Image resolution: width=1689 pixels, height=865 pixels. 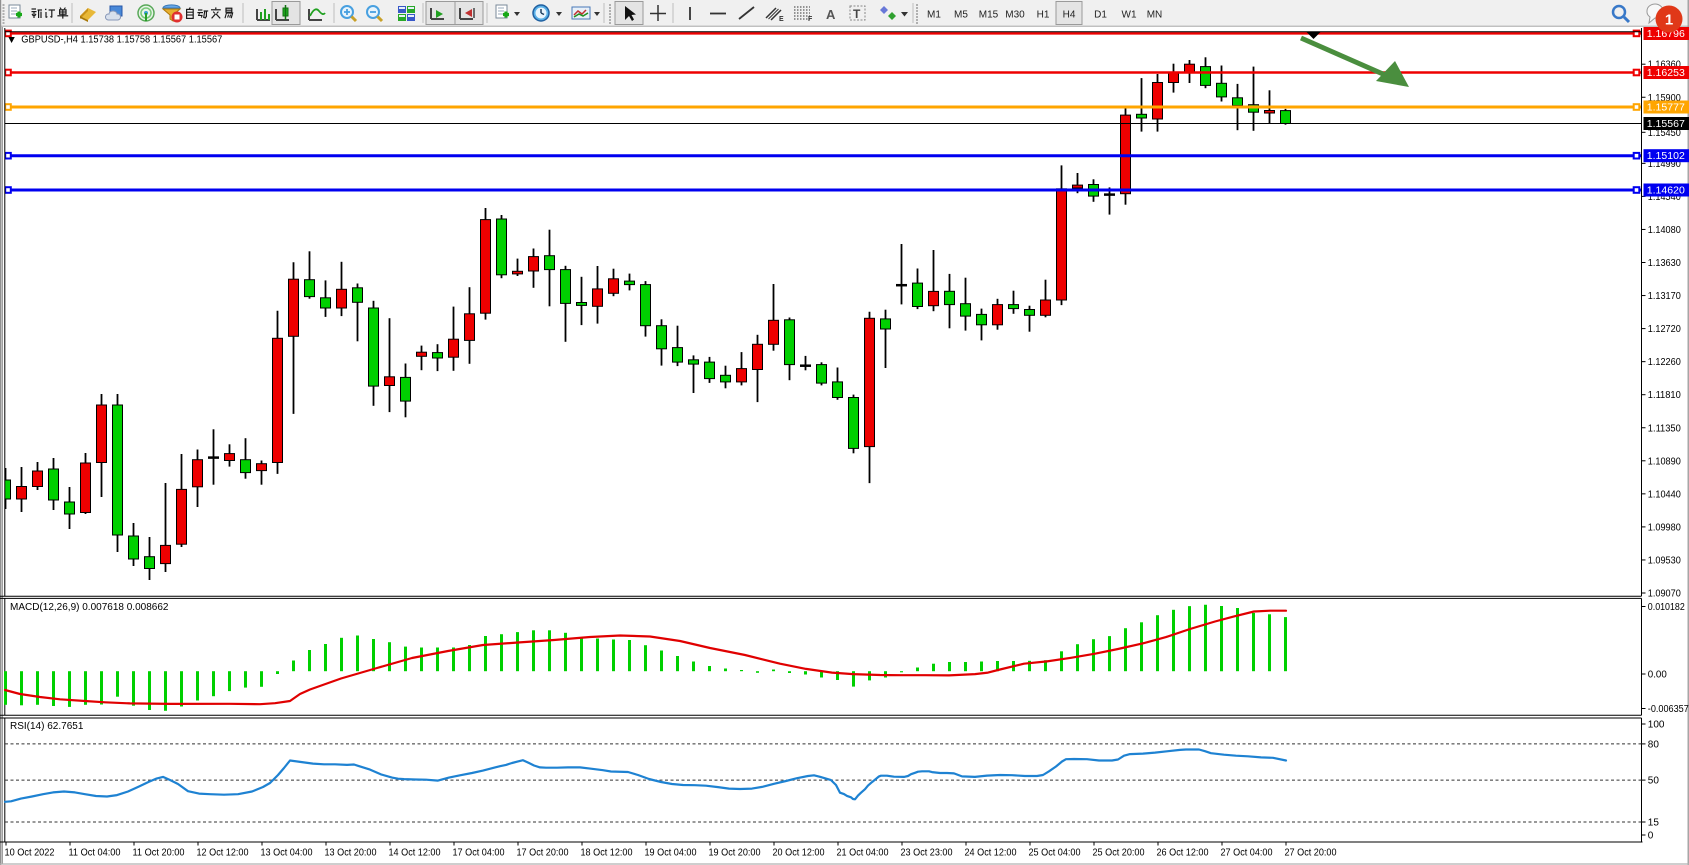 I want to click on svg-text: 10 Oct 2022, so click(x=30, y=853).